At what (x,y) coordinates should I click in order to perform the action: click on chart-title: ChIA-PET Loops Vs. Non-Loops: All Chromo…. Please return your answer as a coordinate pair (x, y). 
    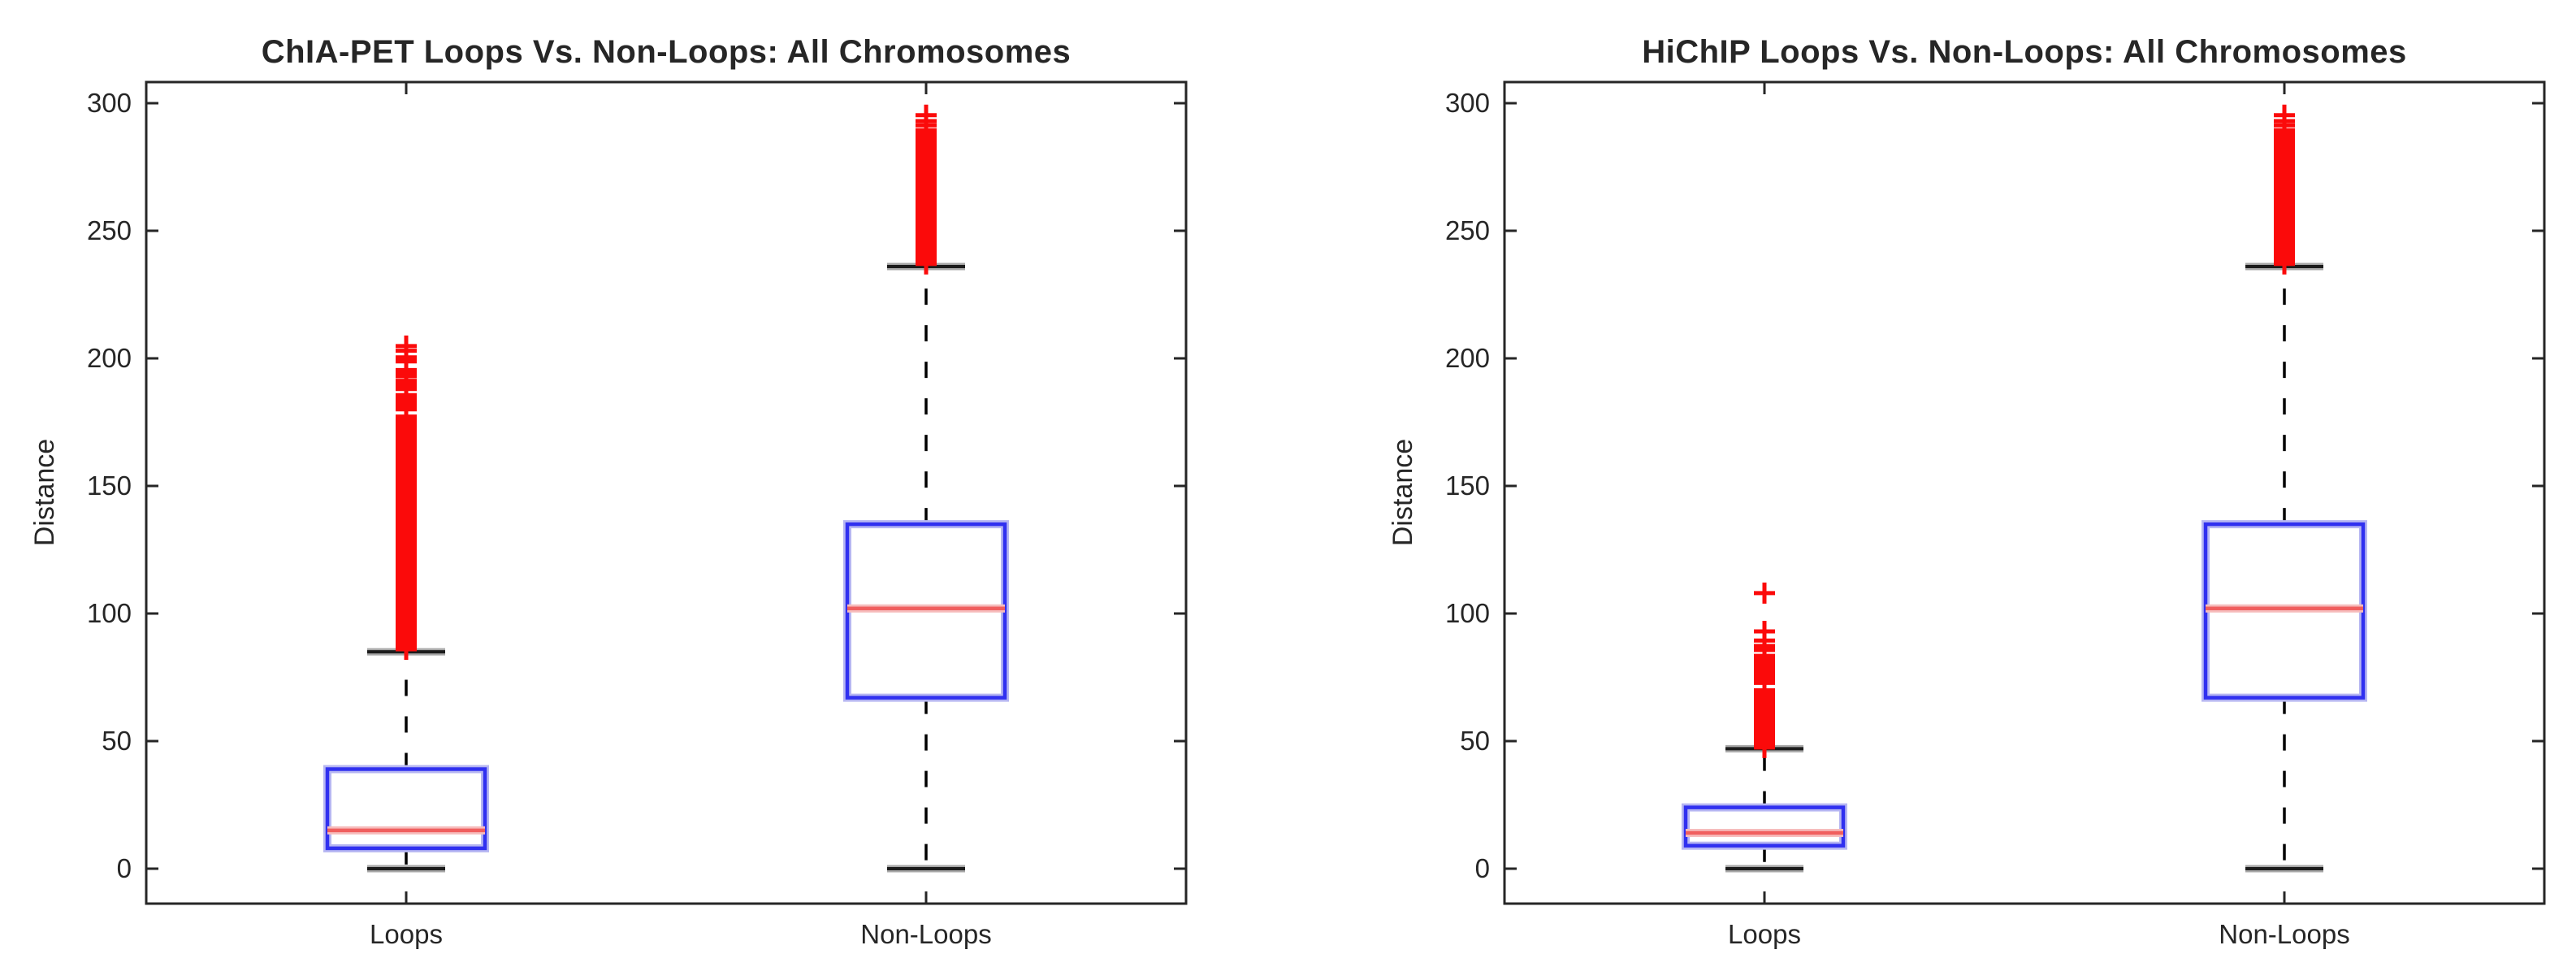
    Looking at the image, I should click on (667, 52).